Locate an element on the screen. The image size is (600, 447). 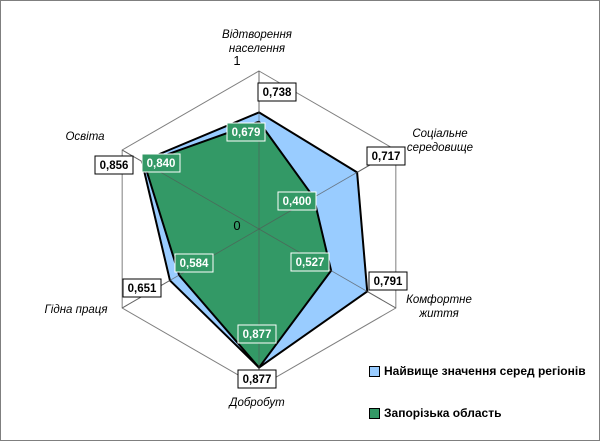
legend-item-zaporizhzhia: Запорізька область is located at coordinates (481, 414).